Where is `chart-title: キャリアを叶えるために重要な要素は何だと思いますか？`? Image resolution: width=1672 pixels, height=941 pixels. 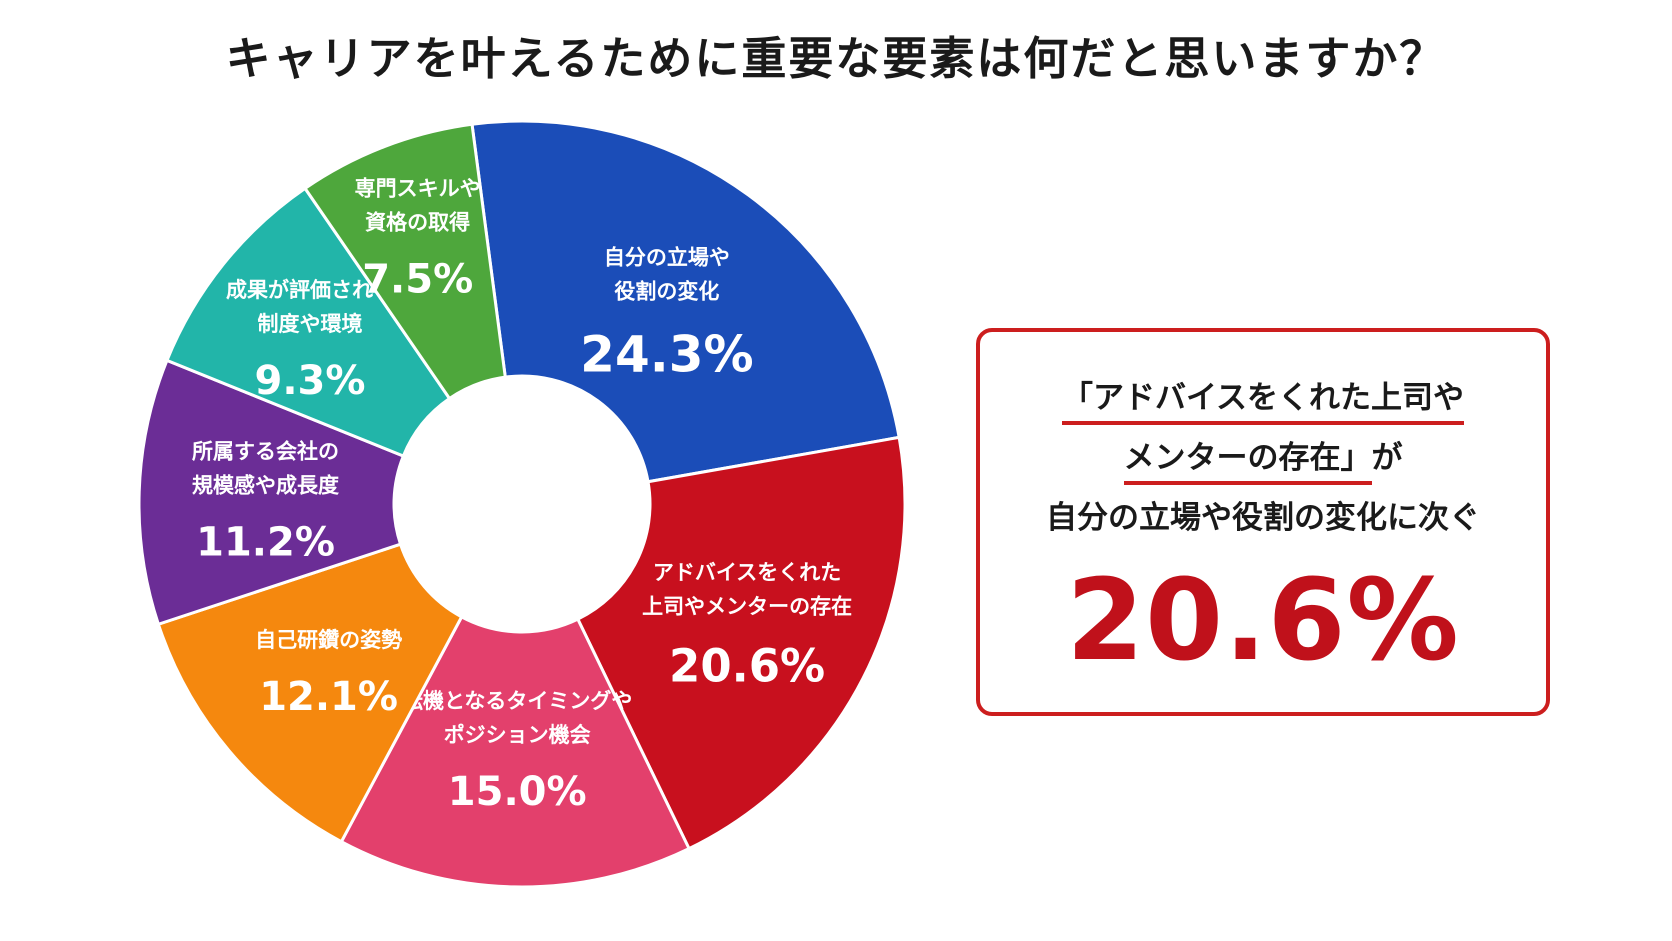
chart-title: キャリアを叶えるために重要な要素は何だと思いますか？ is located at coordinates (836, 58).